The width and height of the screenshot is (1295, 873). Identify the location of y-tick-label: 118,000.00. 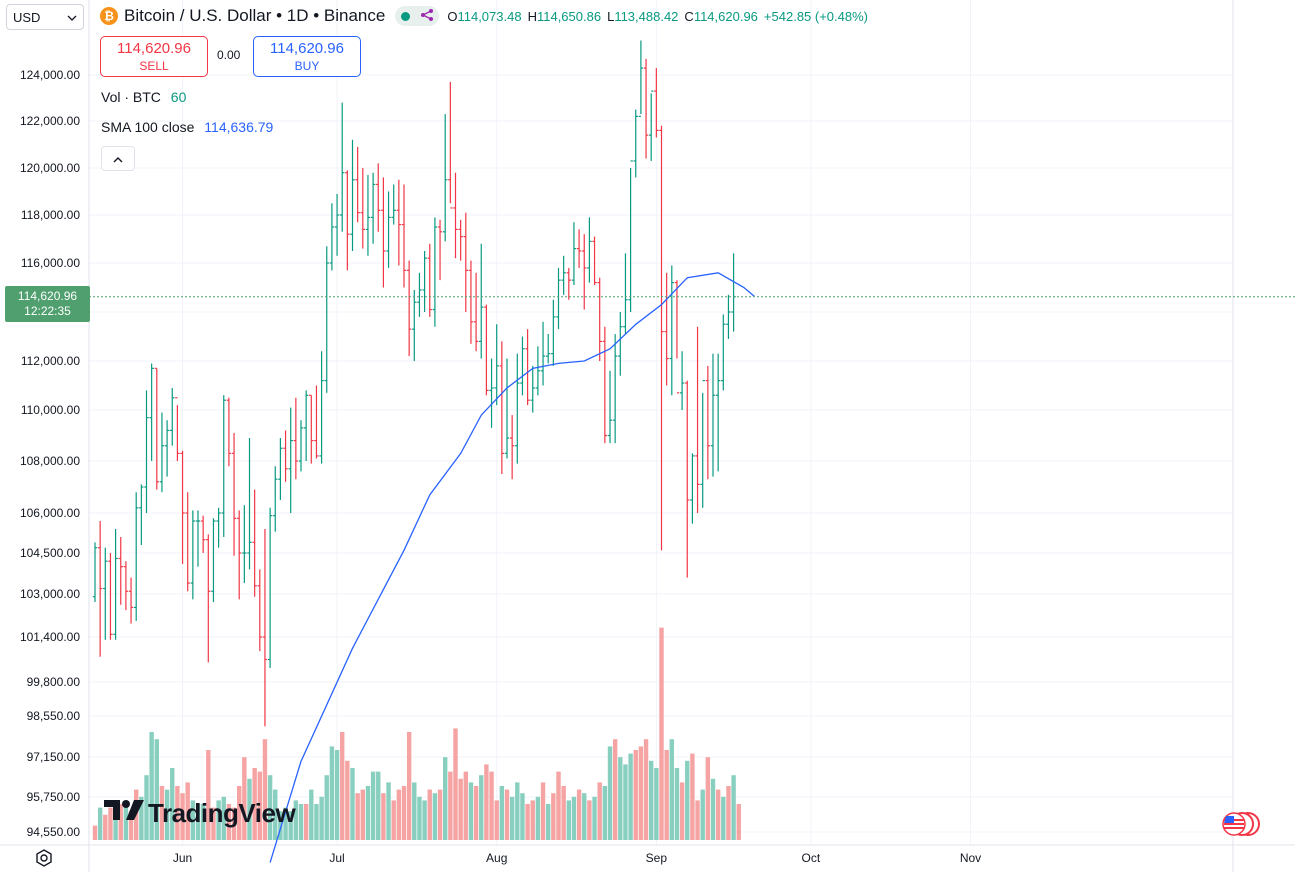
(50, 215).